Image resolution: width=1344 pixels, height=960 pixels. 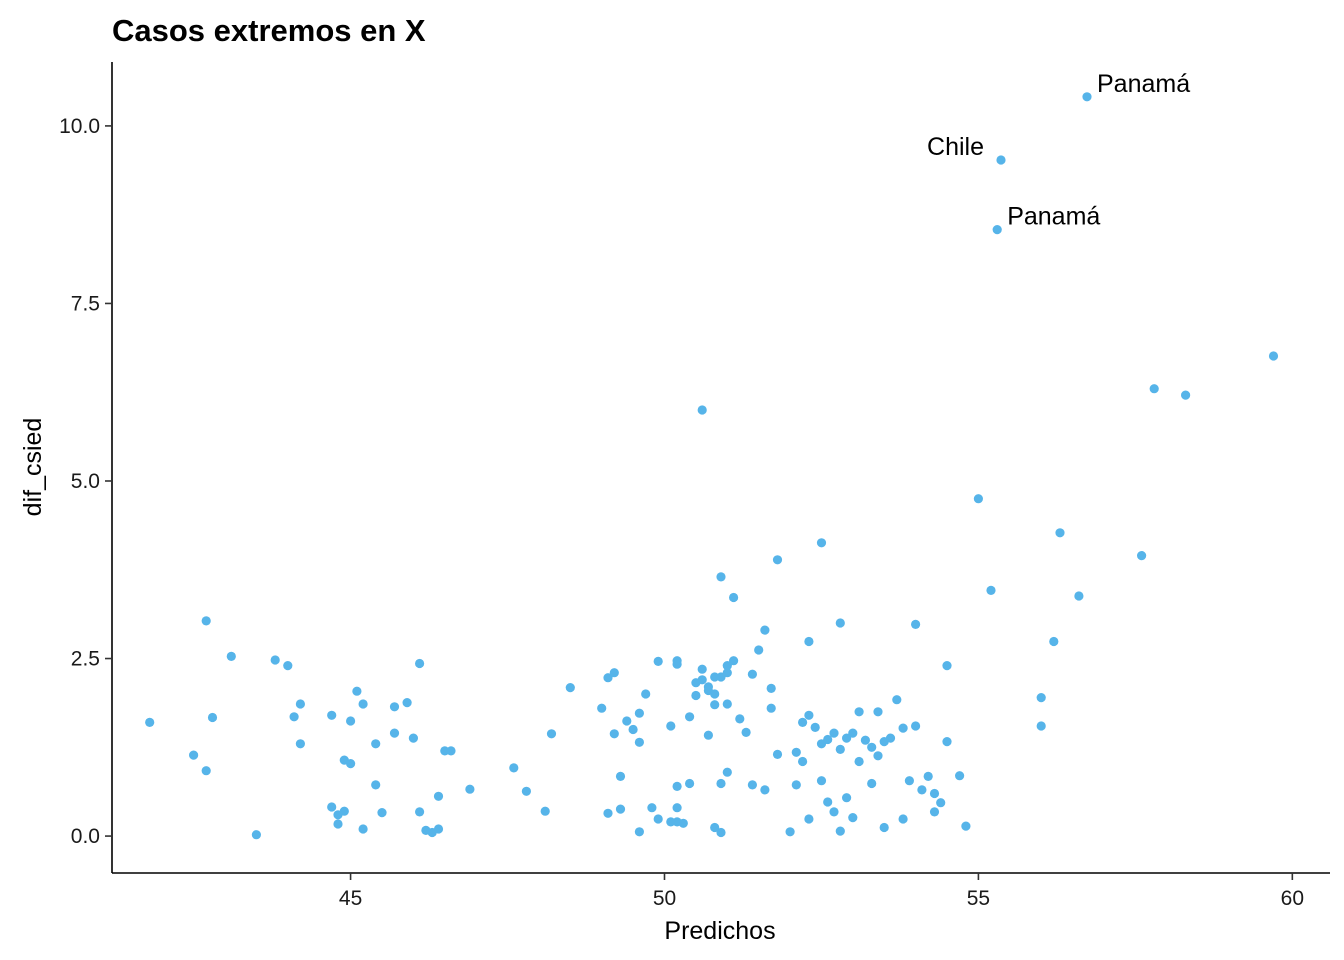 I want to click on y-axis-ticks: 0.0 2.5 5.0 7.5 10.0, so click(x=85, y=481).